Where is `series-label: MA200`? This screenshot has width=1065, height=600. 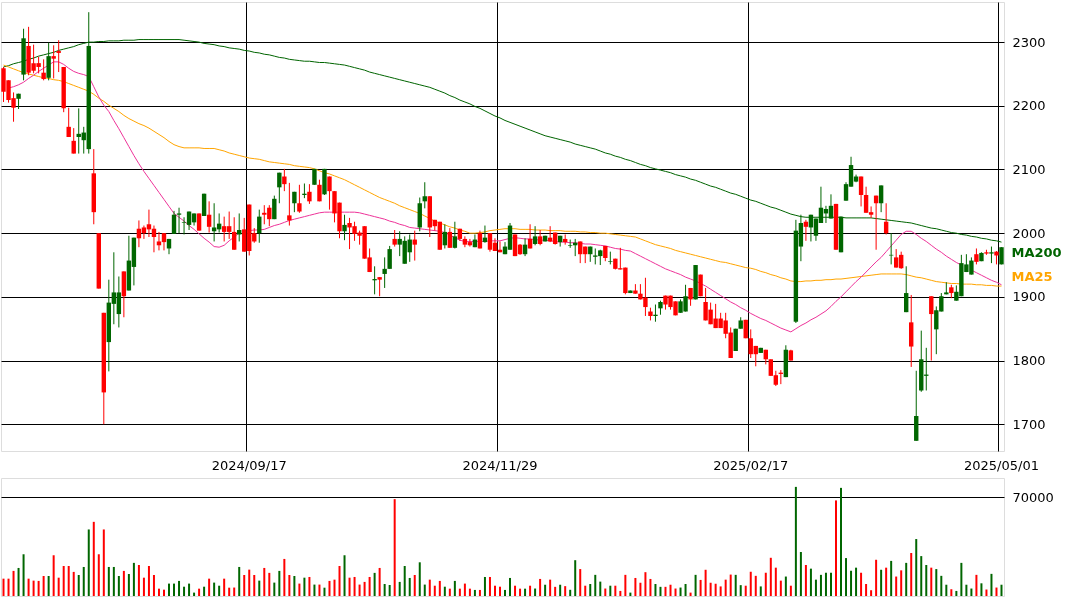
series-label: MA200 is located at coordinates (1036, 253).